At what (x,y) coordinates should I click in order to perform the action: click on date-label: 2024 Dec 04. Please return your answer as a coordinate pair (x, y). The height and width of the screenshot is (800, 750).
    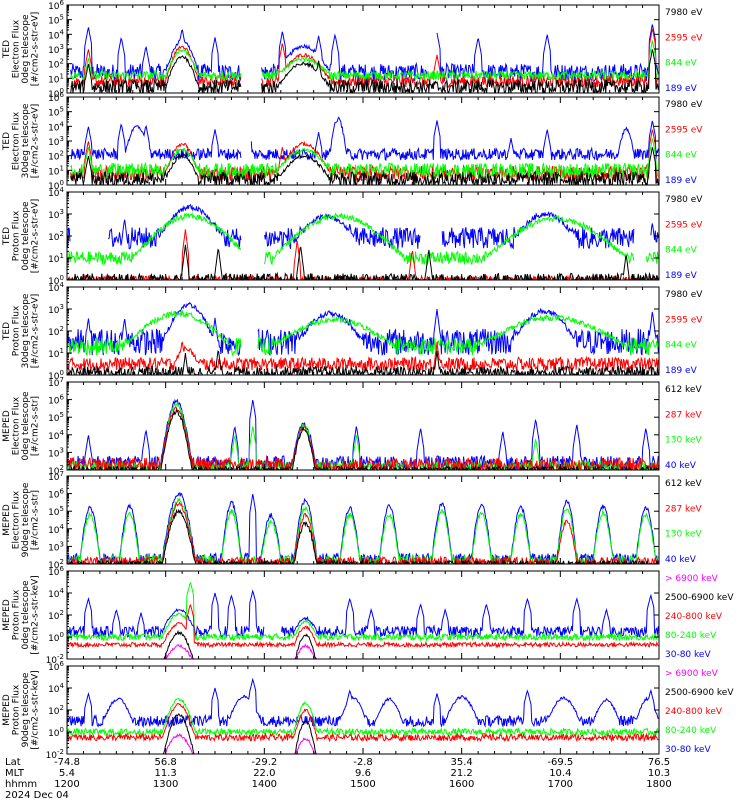
    Looking at the image, I should click on (37, 795).